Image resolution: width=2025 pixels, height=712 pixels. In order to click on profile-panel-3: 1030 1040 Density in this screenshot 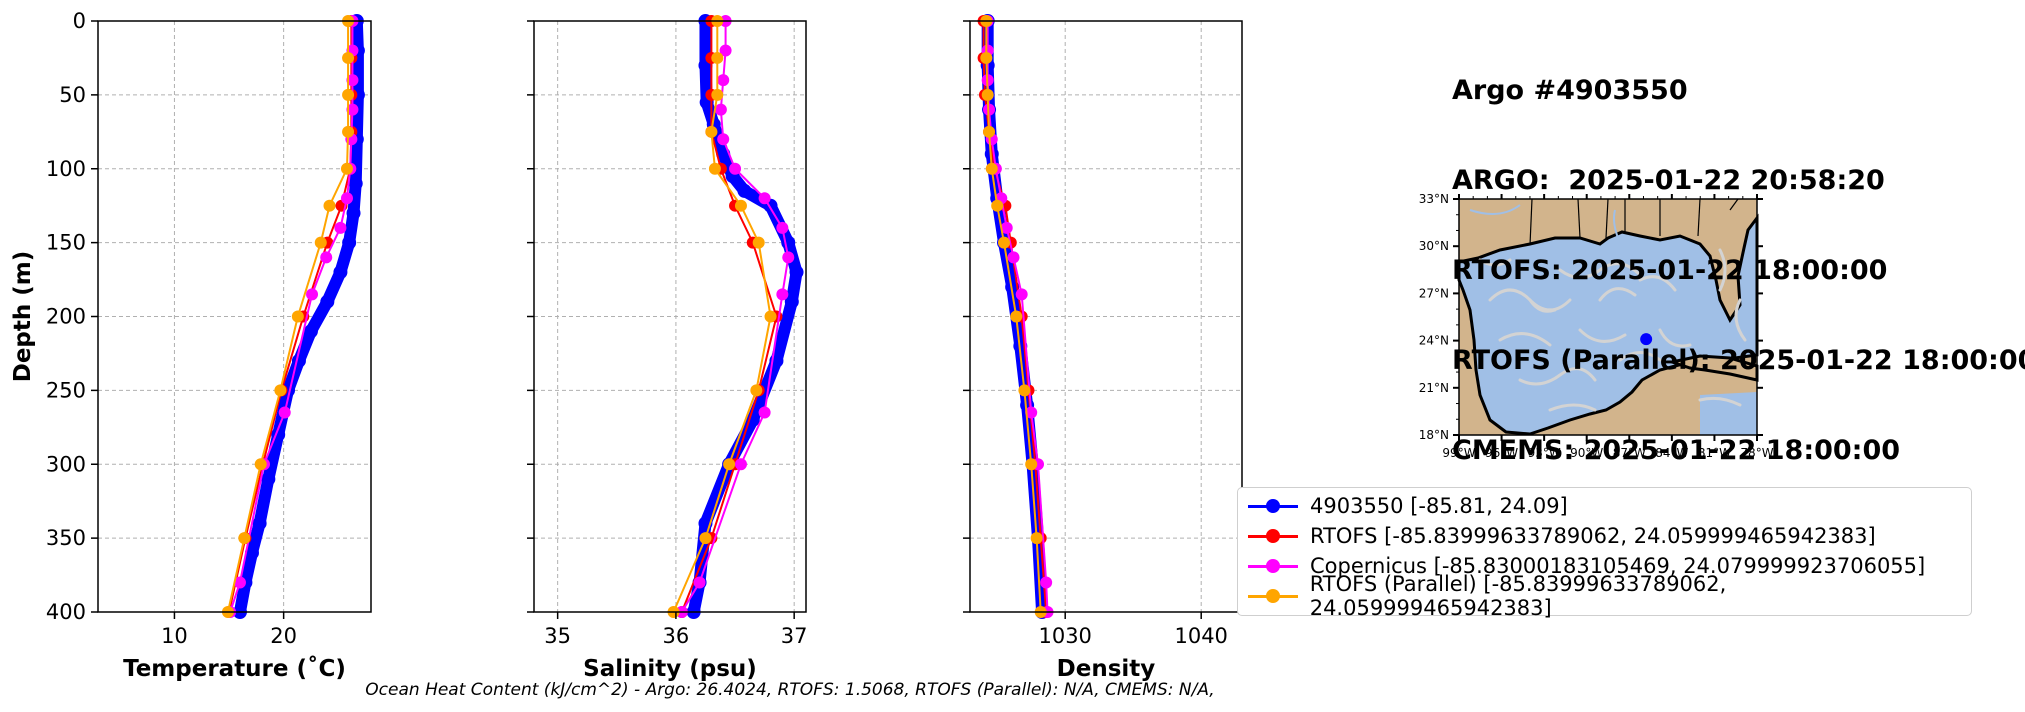, I will do `click(1103, 348)`.